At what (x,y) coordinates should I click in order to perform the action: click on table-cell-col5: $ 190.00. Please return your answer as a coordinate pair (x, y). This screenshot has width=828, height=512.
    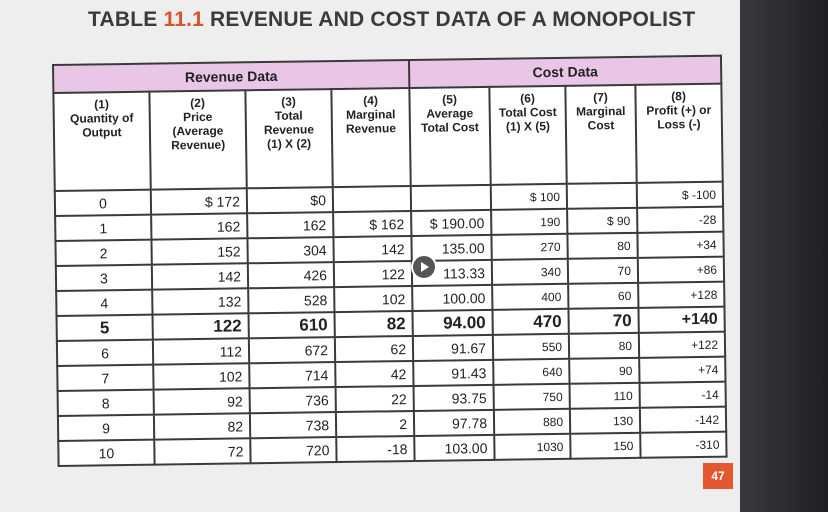
    Looking at the image, I should click on (451, 222).